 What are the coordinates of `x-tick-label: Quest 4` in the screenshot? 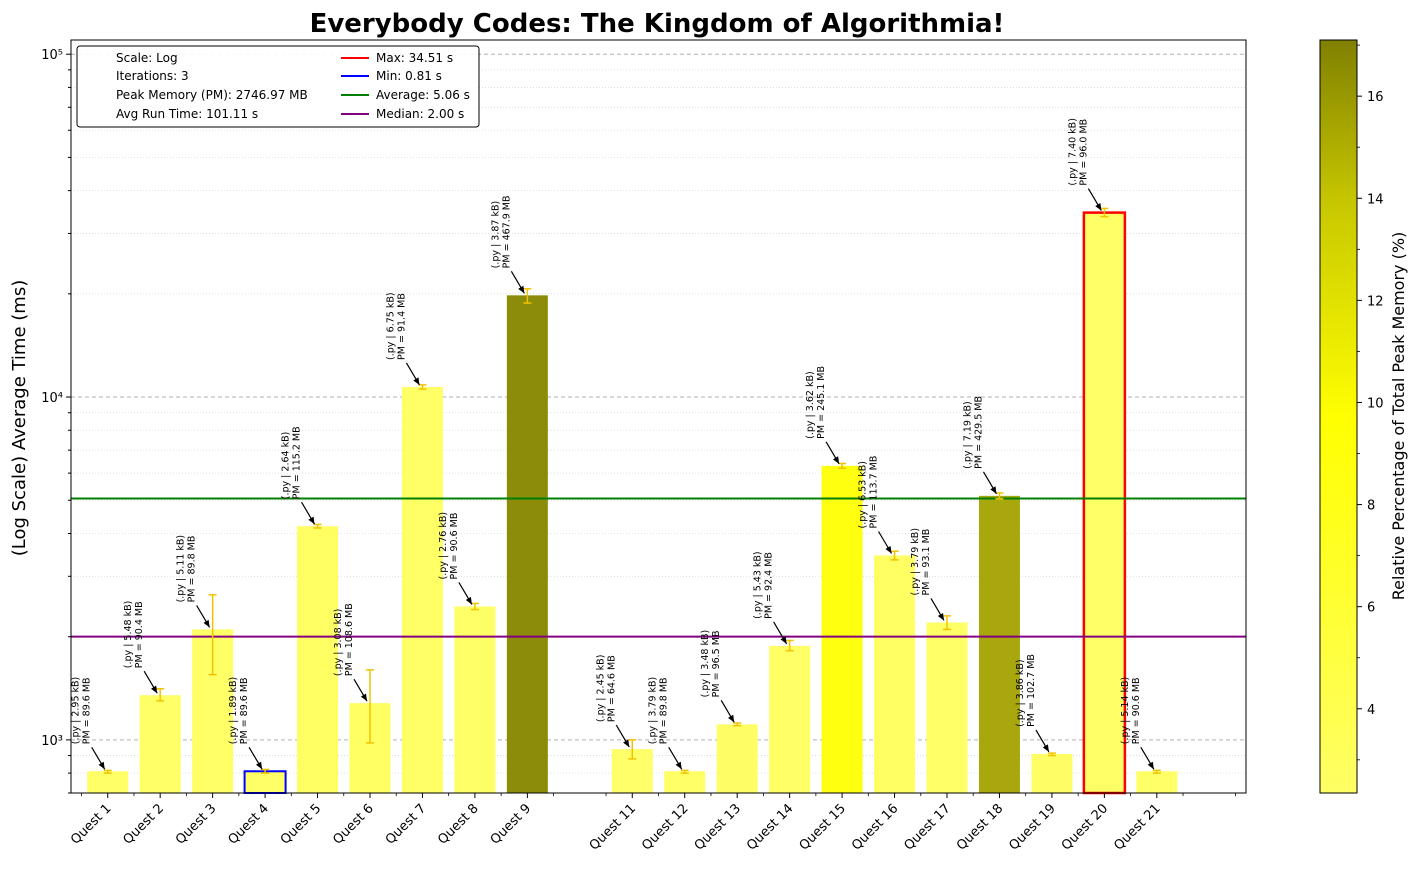 It's located at (248, 824).